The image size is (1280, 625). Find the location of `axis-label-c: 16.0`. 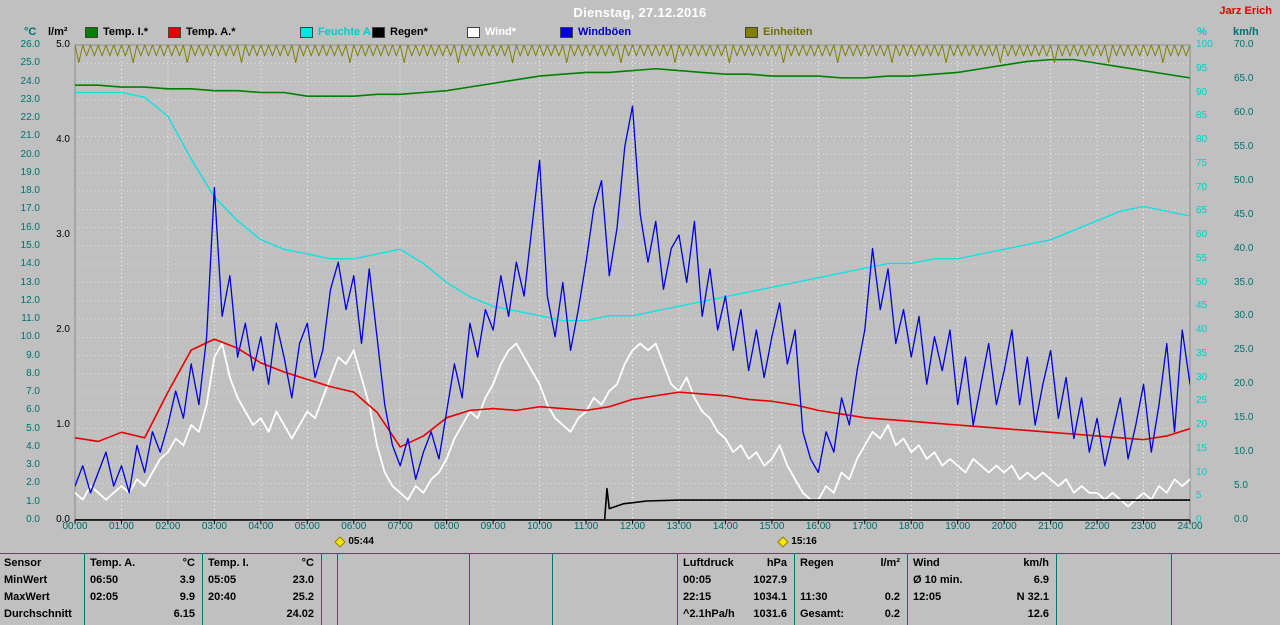

axis-label-c: 16.0 is located at coordinates (30, 227).